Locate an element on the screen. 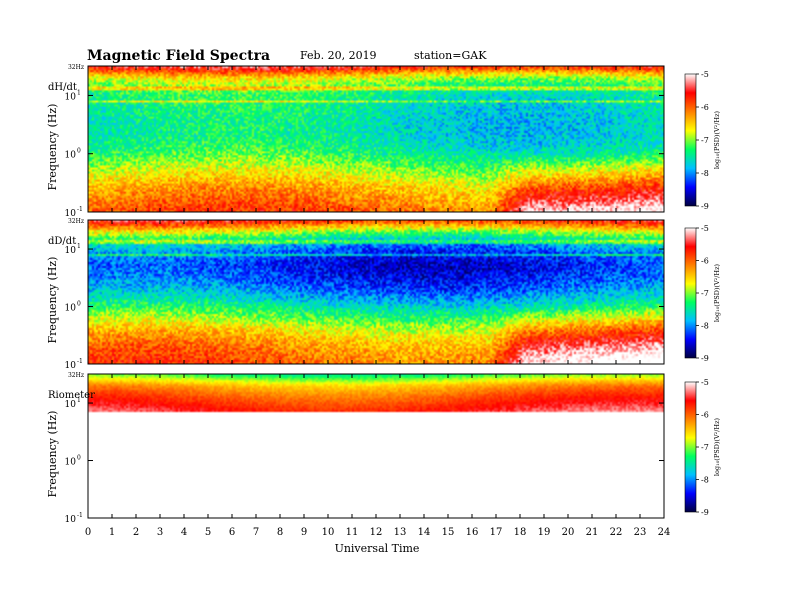 Image resolution: width=792 pixels, height=612 pixels. x-tick-label: 16 is located at coordinates (472, 532).